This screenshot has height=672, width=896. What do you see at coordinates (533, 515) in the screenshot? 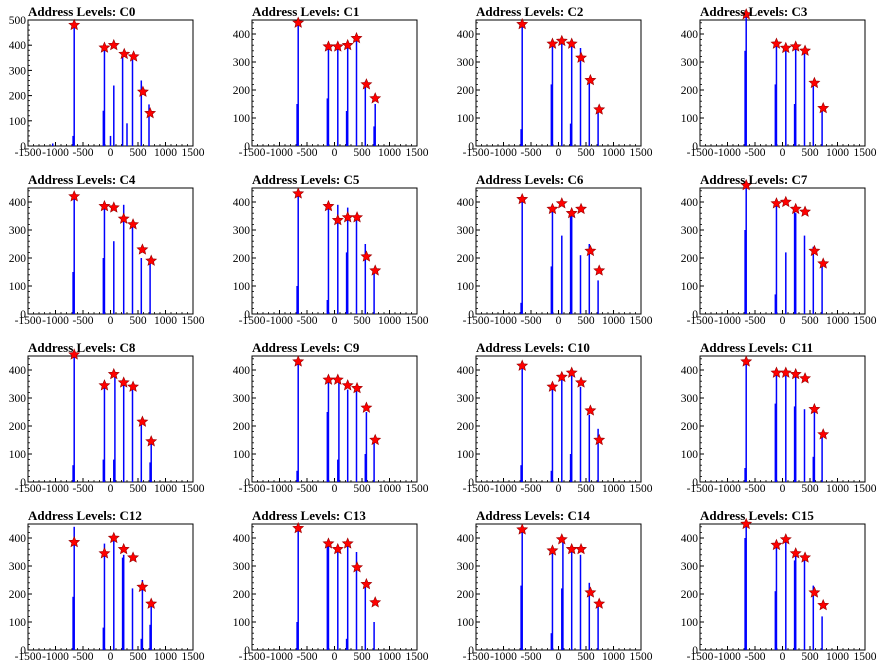
I see `chart-title: Address Levels: C14` at bounding box center [533, 515].